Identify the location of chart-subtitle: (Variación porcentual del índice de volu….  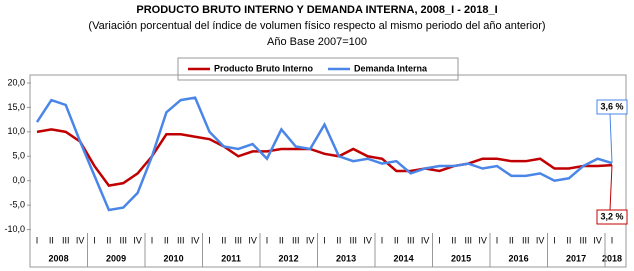
(316, 26).